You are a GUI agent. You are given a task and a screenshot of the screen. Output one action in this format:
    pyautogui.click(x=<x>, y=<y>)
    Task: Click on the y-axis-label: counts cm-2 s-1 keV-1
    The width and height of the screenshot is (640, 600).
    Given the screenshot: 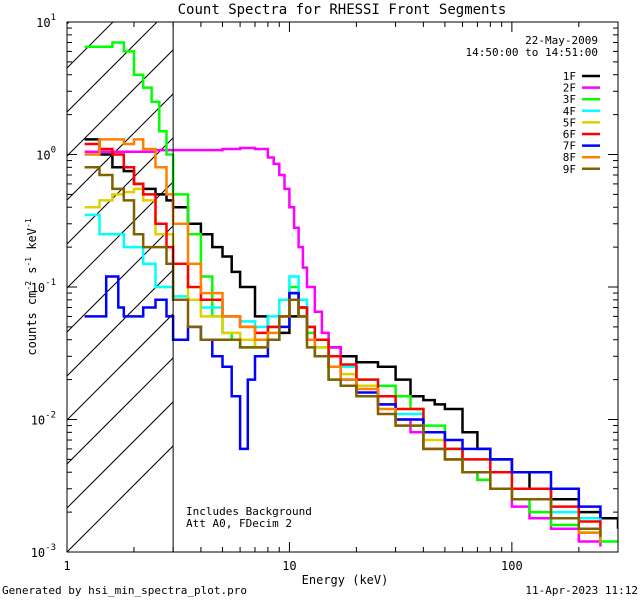 What is the action you would take?
    pyautogui.click(x=31, y=286)
    